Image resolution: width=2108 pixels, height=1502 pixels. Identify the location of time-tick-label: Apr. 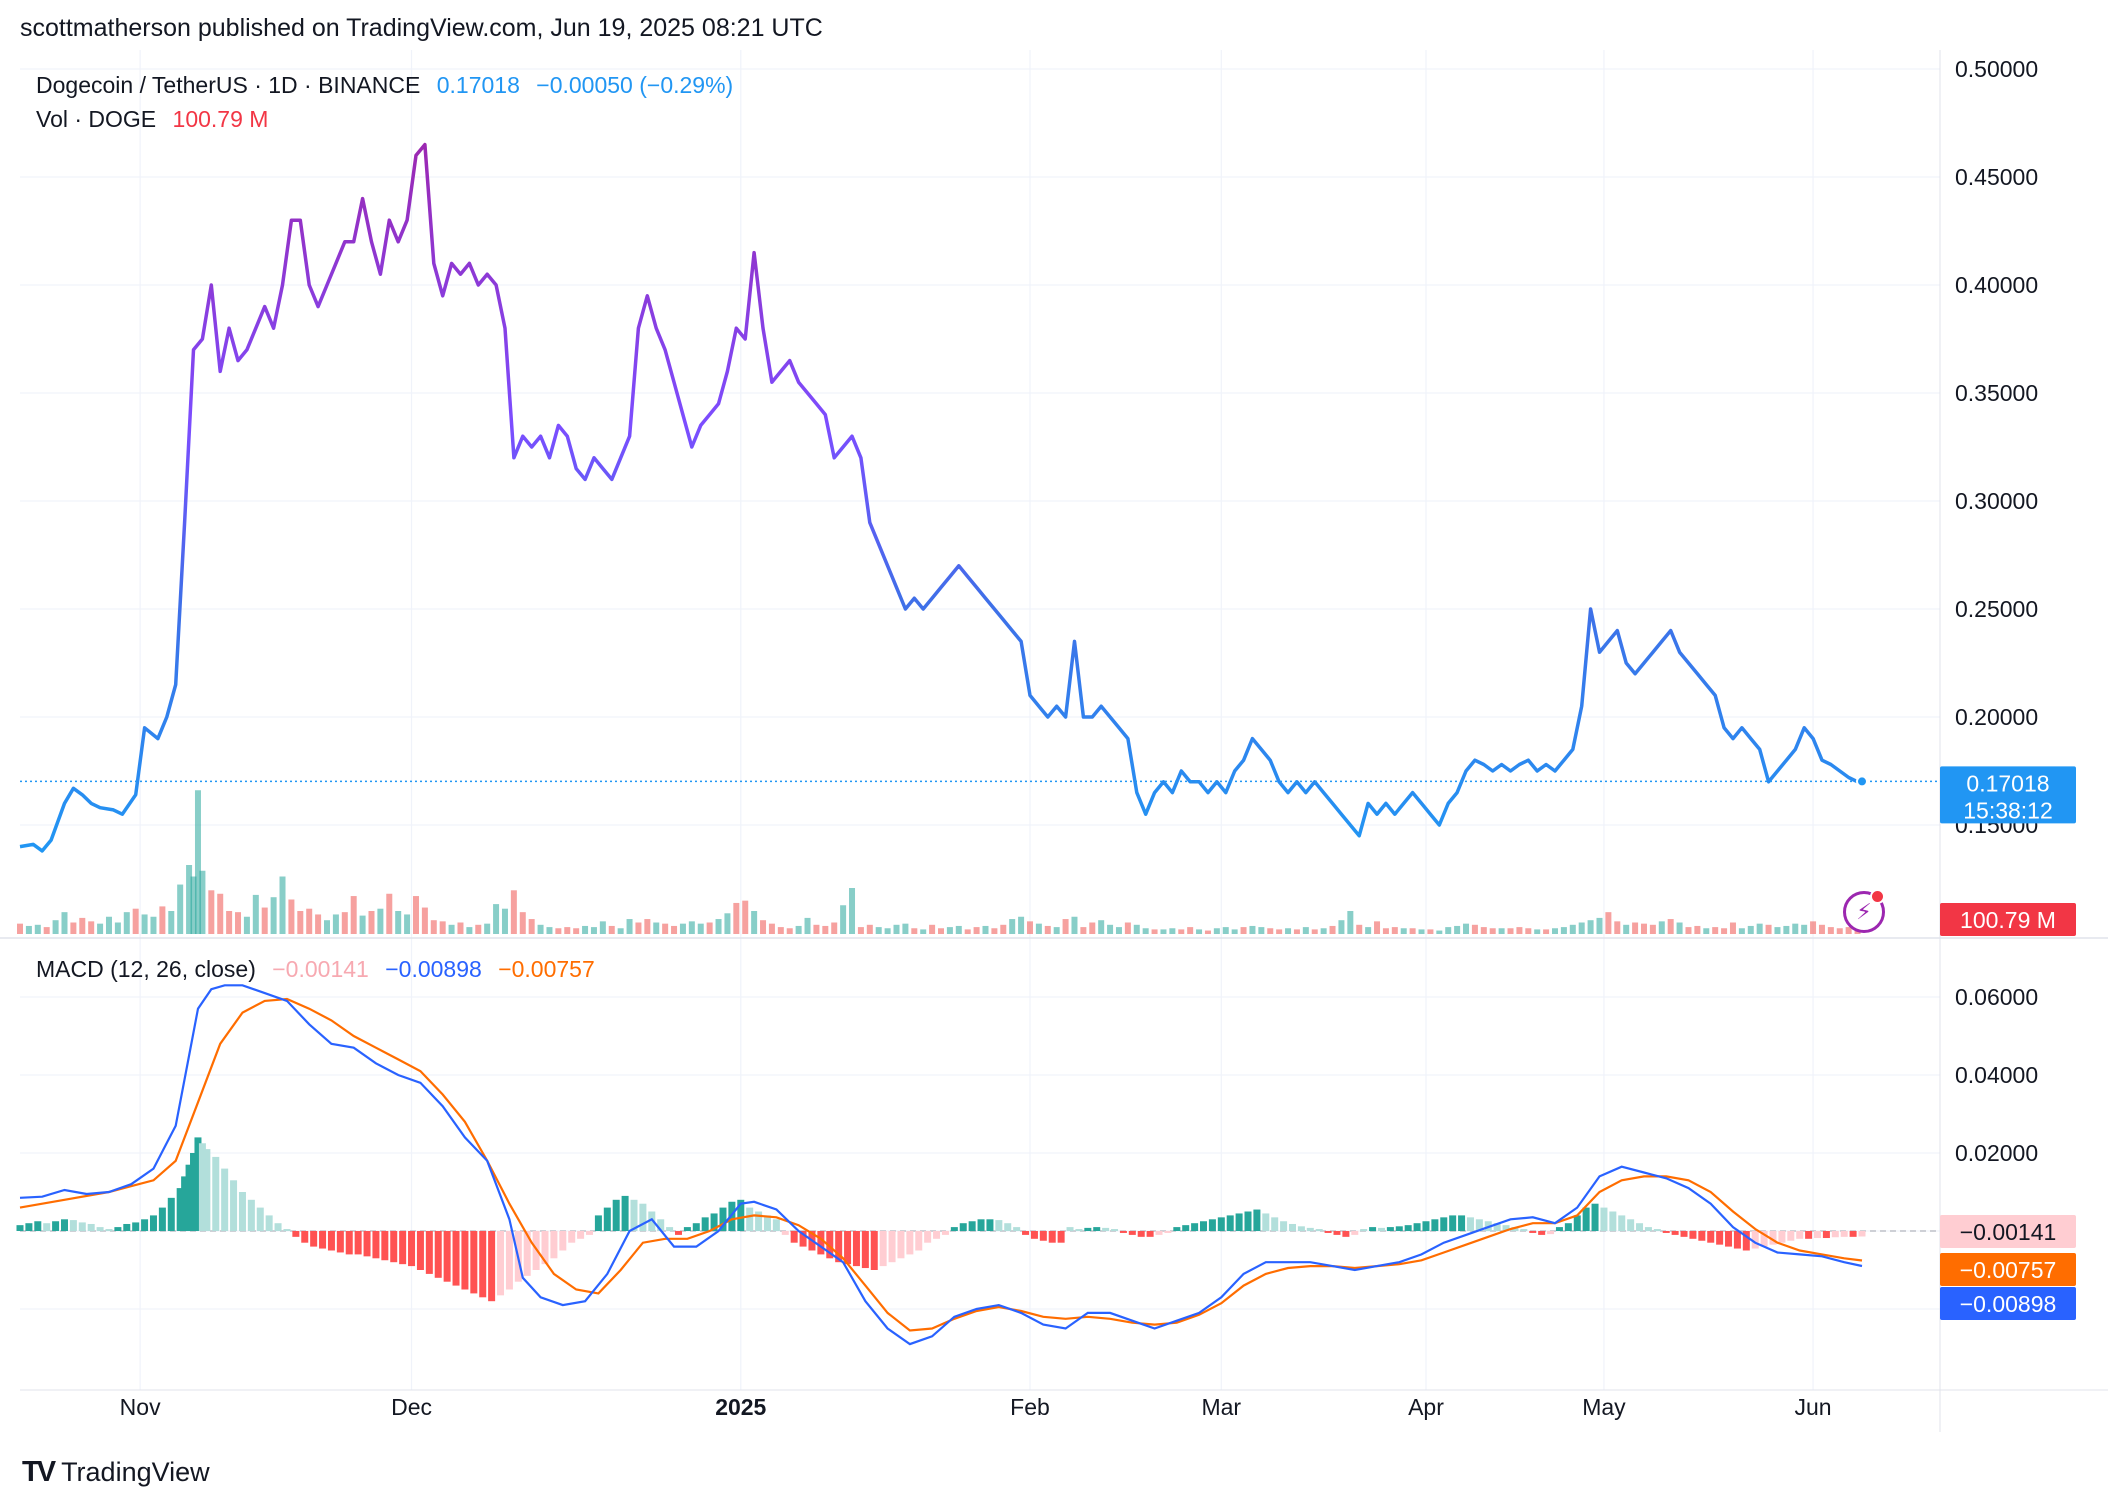
(1426, 1407).